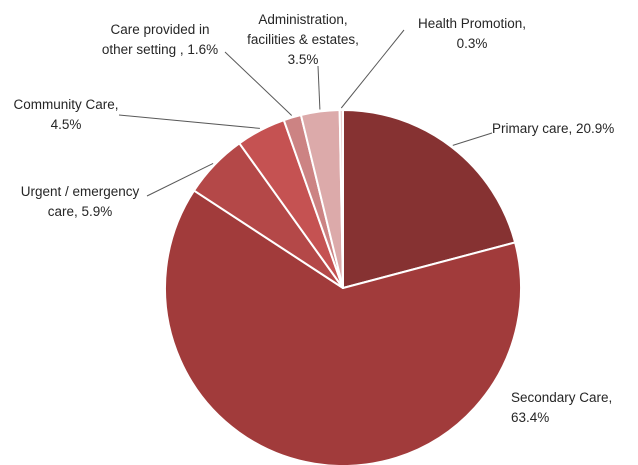 This screenshot has width=638, height=465. Describe the element at coordinates (180, 179) in the screenshot. I see `leader-line-urgent-emergency-care` at that location.